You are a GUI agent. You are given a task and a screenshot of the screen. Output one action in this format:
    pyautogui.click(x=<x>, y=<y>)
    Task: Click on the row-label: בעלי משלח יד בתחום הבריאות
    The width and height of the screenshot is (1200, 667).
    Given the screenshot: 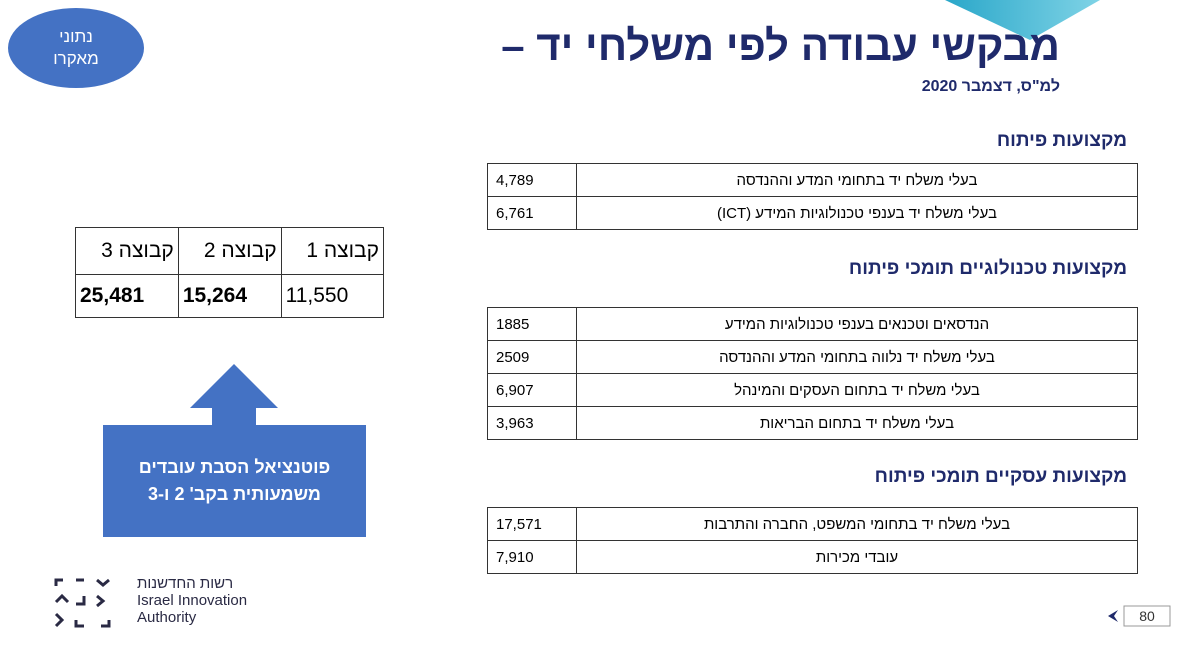 What is the action you would take?
    pyautogui.click(x=857, y=423)
    